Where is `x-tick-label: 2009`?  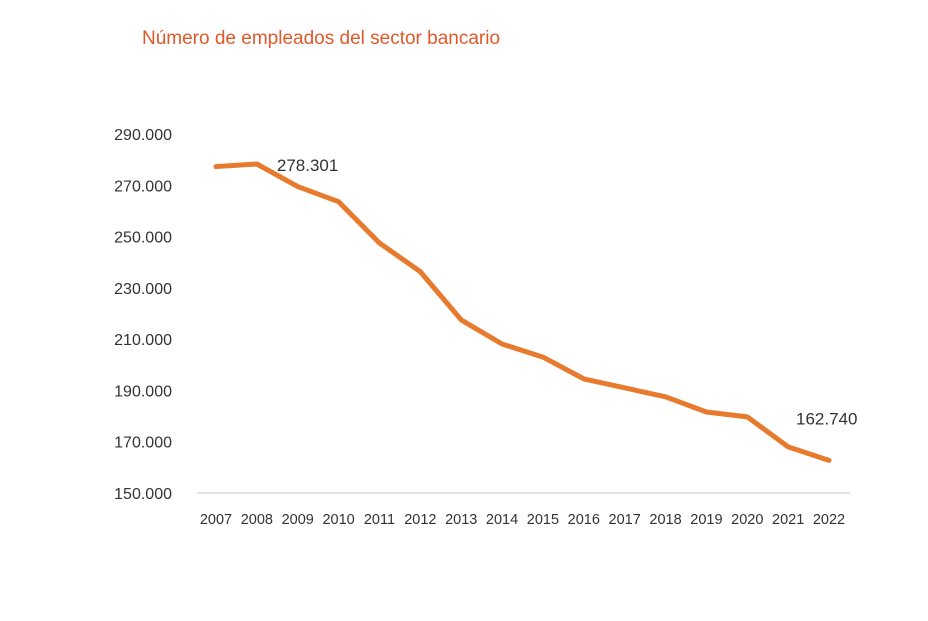
x-tick-label: 2009 is located at coordinates (298, 520).